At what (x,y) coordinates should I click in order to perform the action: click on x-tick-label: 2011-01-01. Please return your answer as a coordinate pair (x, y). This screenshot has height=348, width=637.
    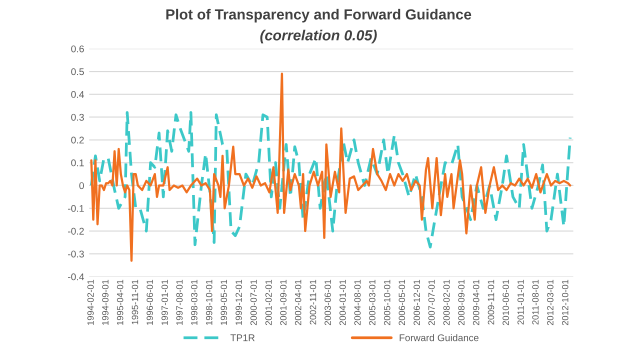
    Looking at the image, I should click on (520, 302).